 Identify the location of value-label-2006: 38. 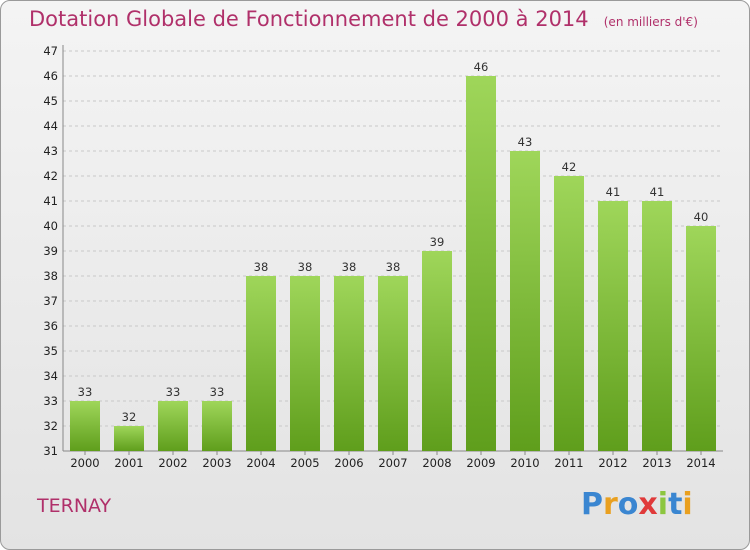
(349, 267).